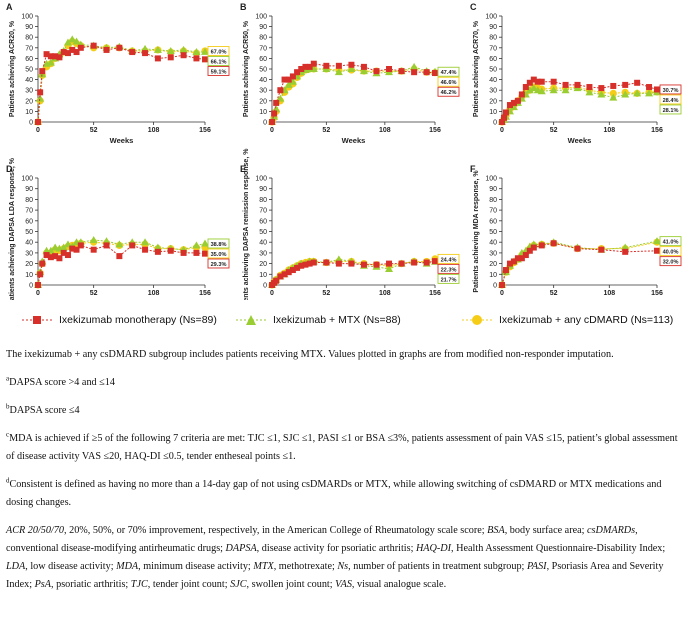  What do you see at coordinates (196, 566) in the screenshot?
I see `abbr-def: , minimum disease activity;` at bounding box center [196, 566].